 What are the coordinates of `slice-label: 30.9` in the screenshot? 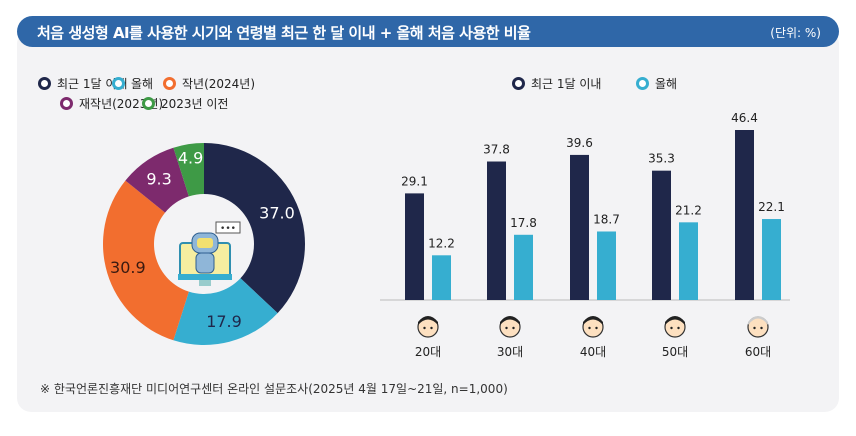 It's located at (128, 267).